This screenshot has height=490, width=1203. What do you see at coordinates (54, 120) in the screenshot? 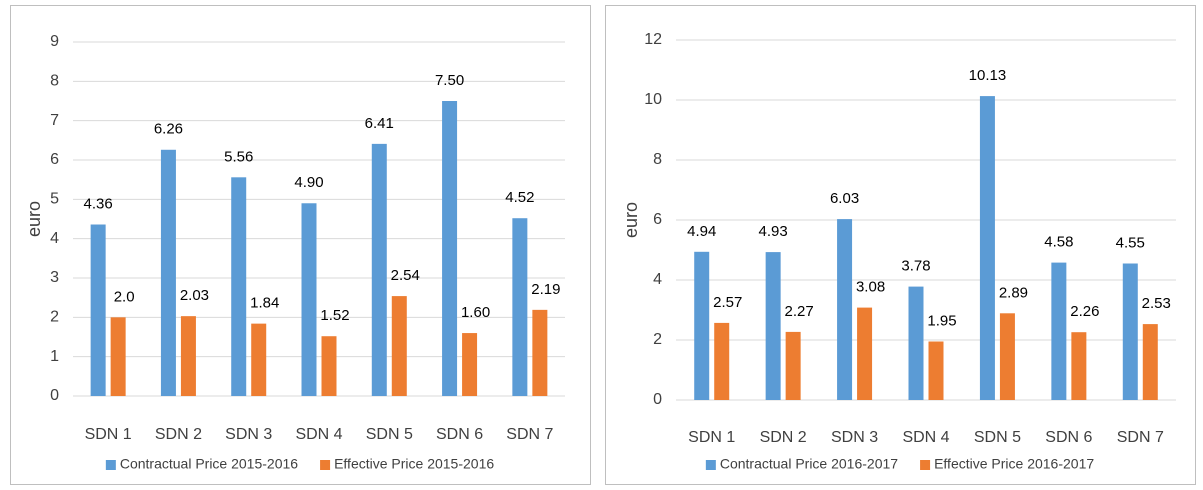
I see `y-tick-label: 7` at bounding box center [54, 120].